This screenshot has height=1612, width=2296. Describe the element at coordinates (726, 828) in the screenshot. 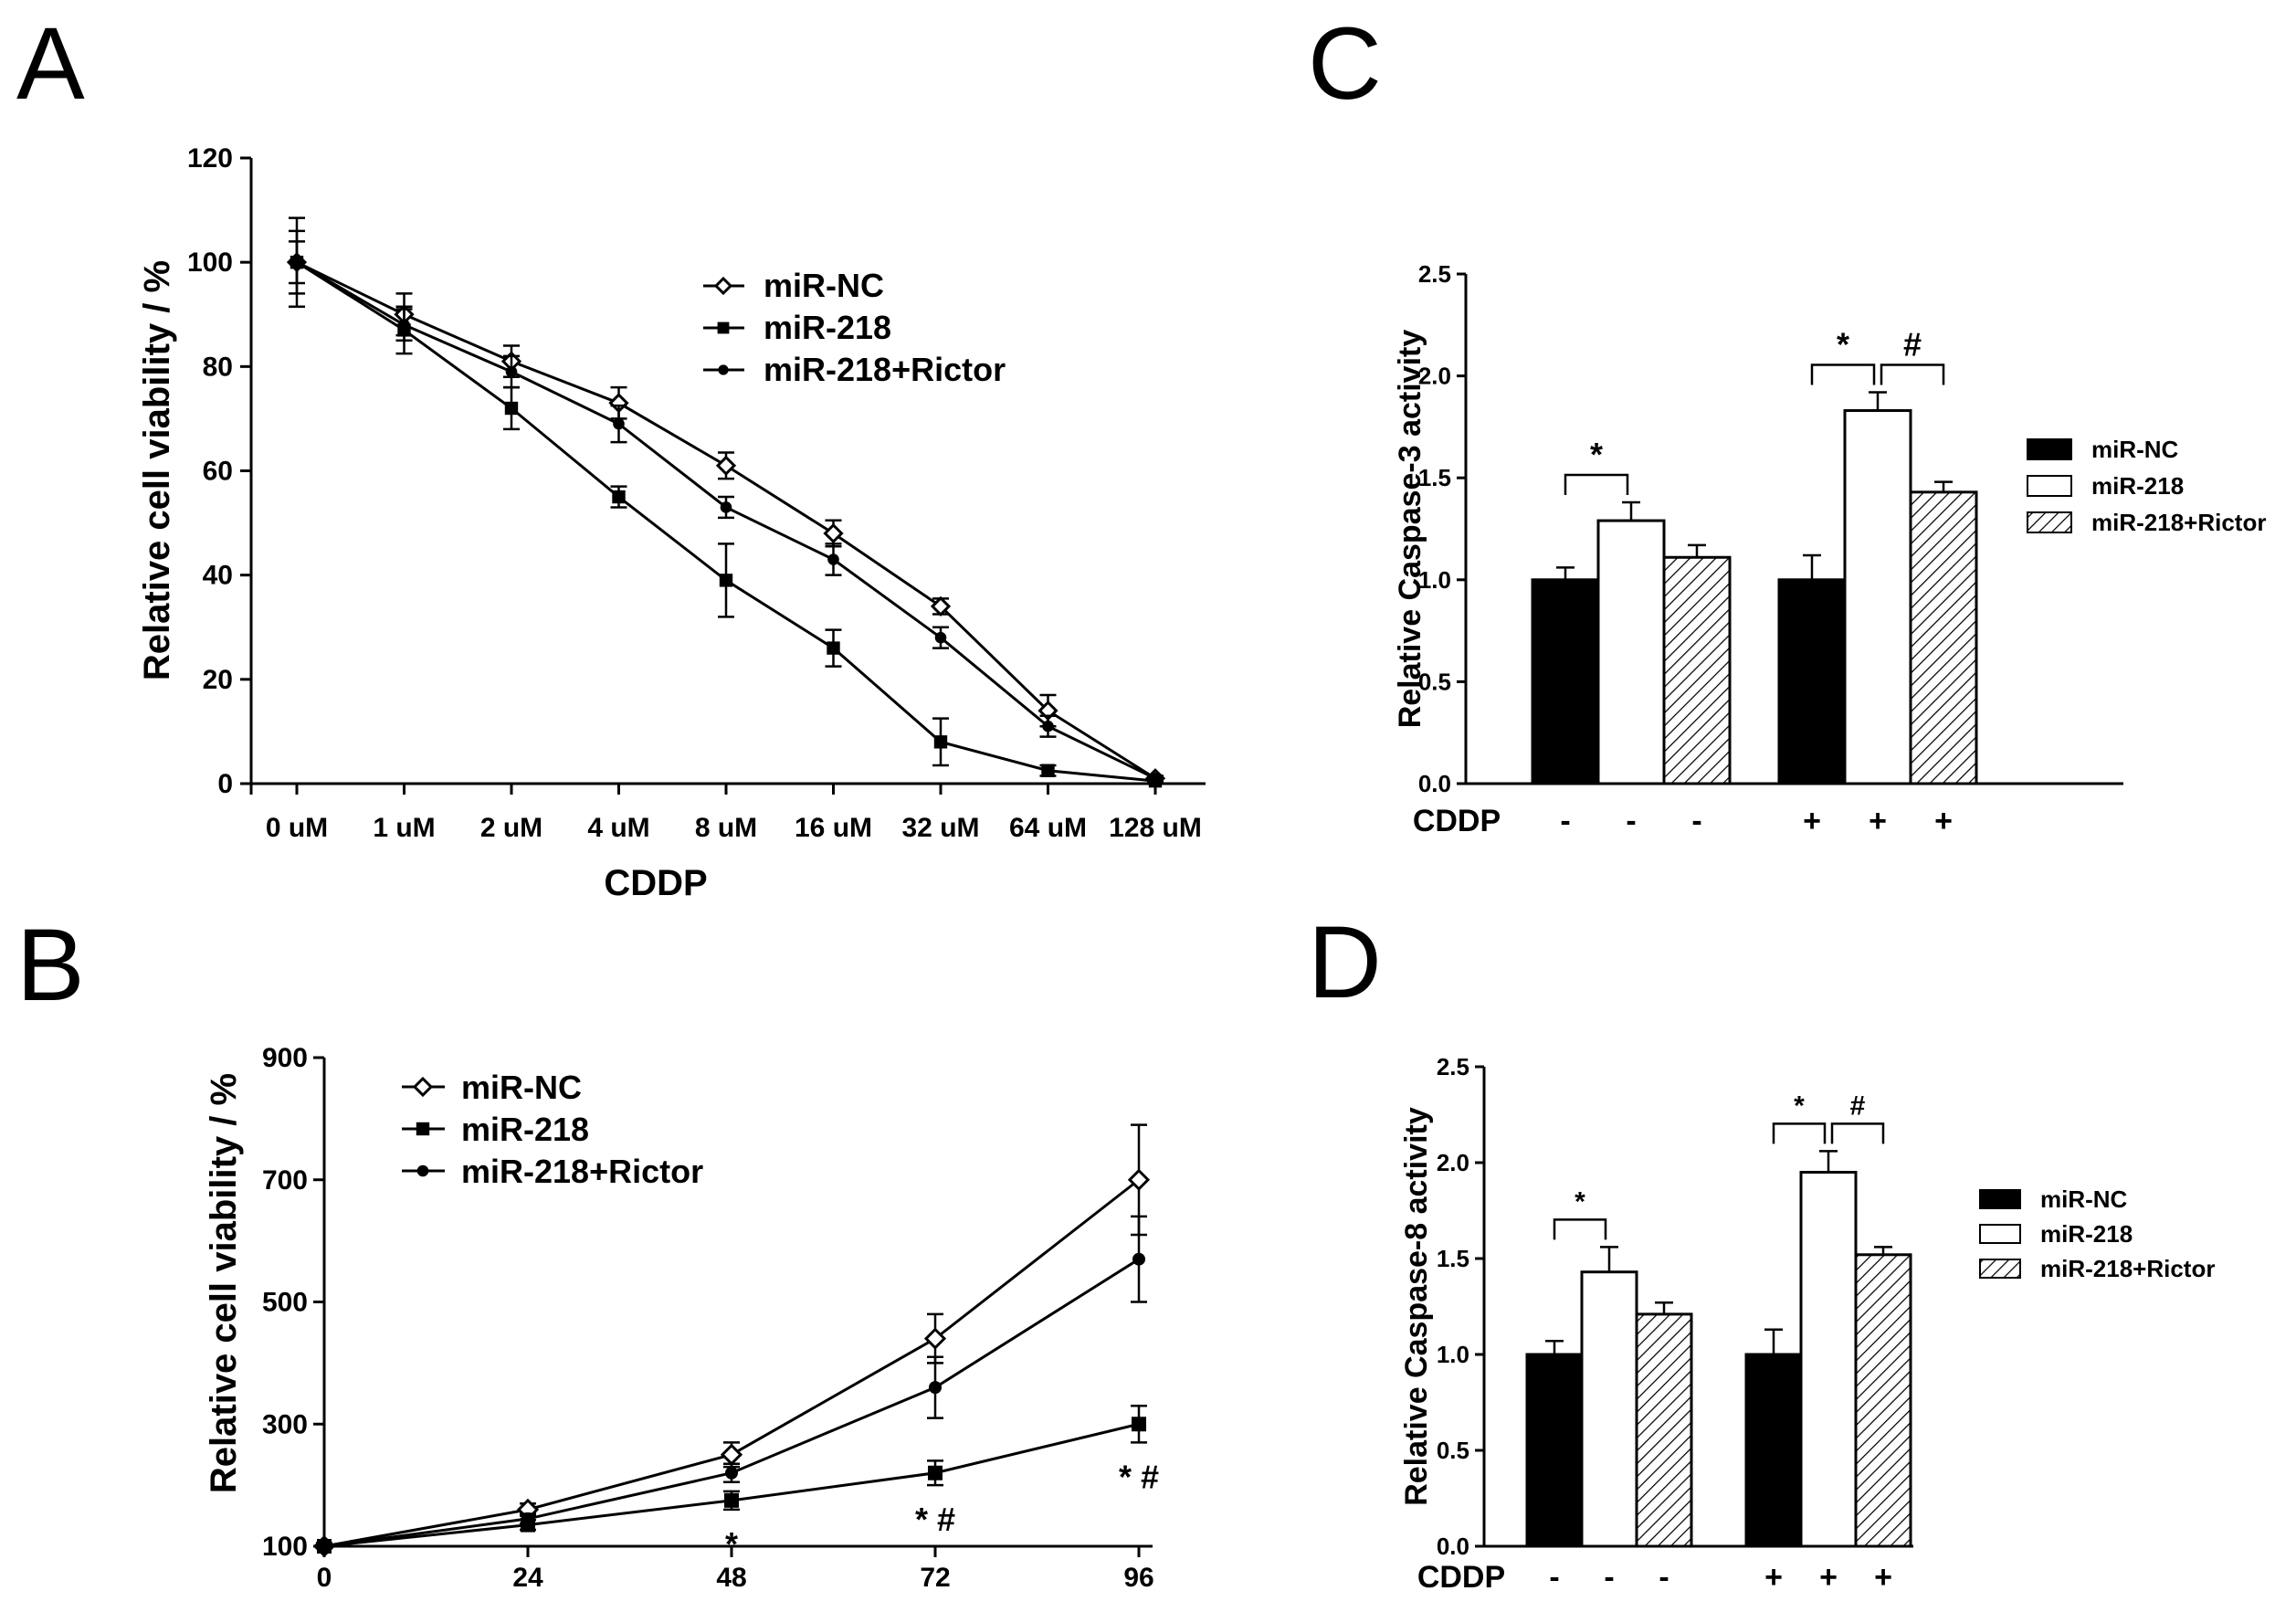

I see `a-x-tick-label: 8 uM` at that location.